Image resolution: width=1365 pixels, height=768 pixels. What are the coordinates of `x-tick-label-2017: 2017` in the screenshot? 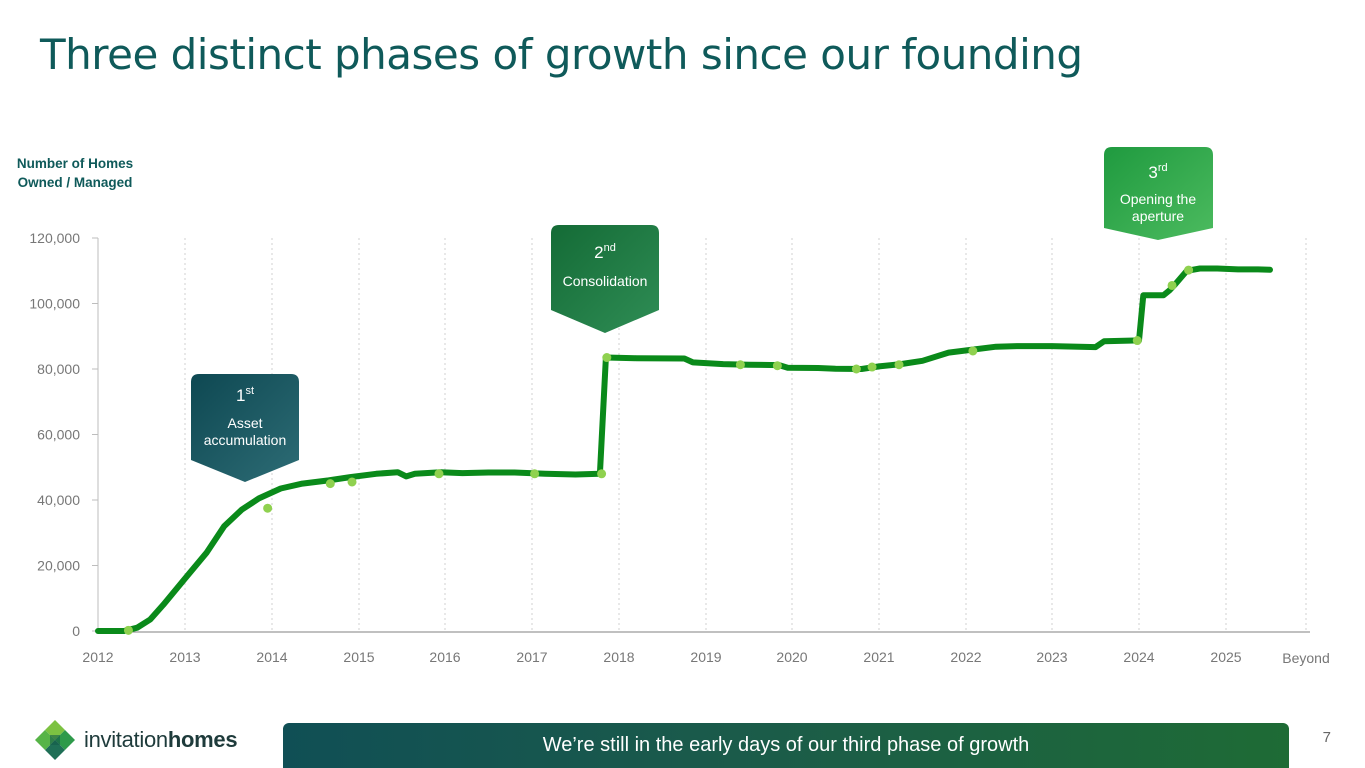 It's located at (531, 657).